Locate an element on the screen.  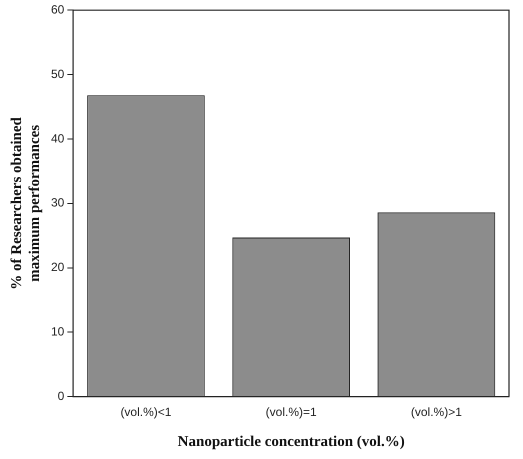
y-tick-label: 0 is located at coordinates (61, 395).